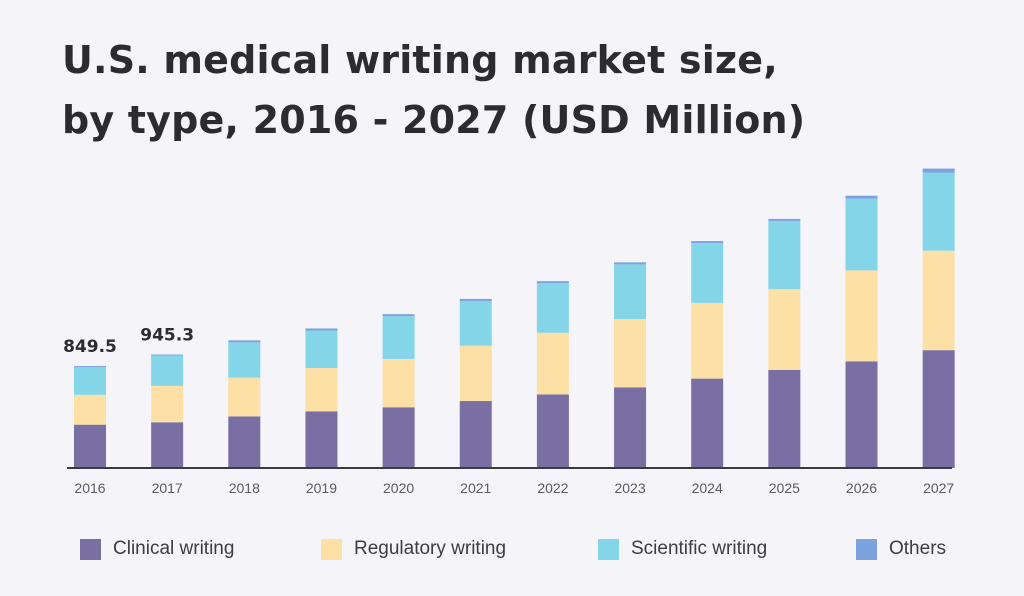  What do you see at coordinates (552, 488) in the screenshot?
I see `x-tick-label-2022: 2022` at bounding box center [552, 488].